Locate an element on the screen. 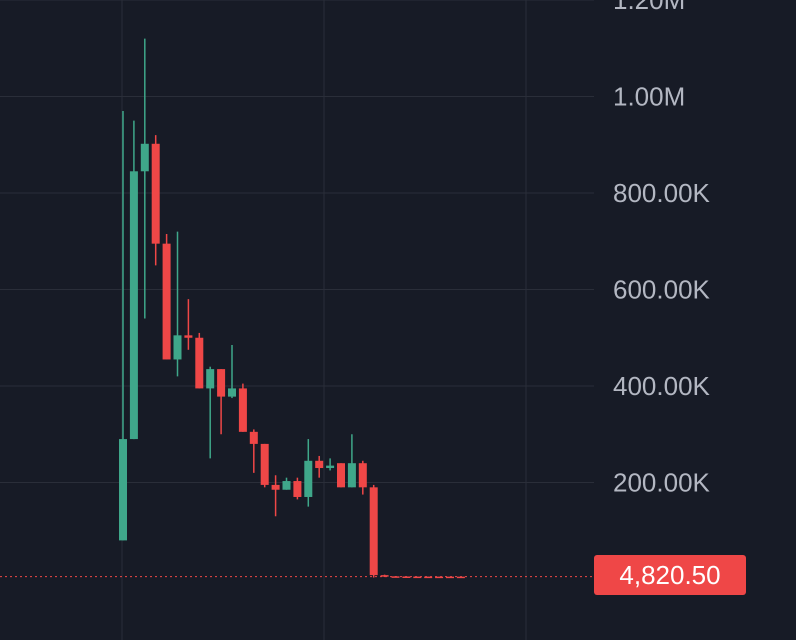 The height and width of the screenshot is (640, 796). y-tick-label: 1.20M is located at coordinates (649, 7).